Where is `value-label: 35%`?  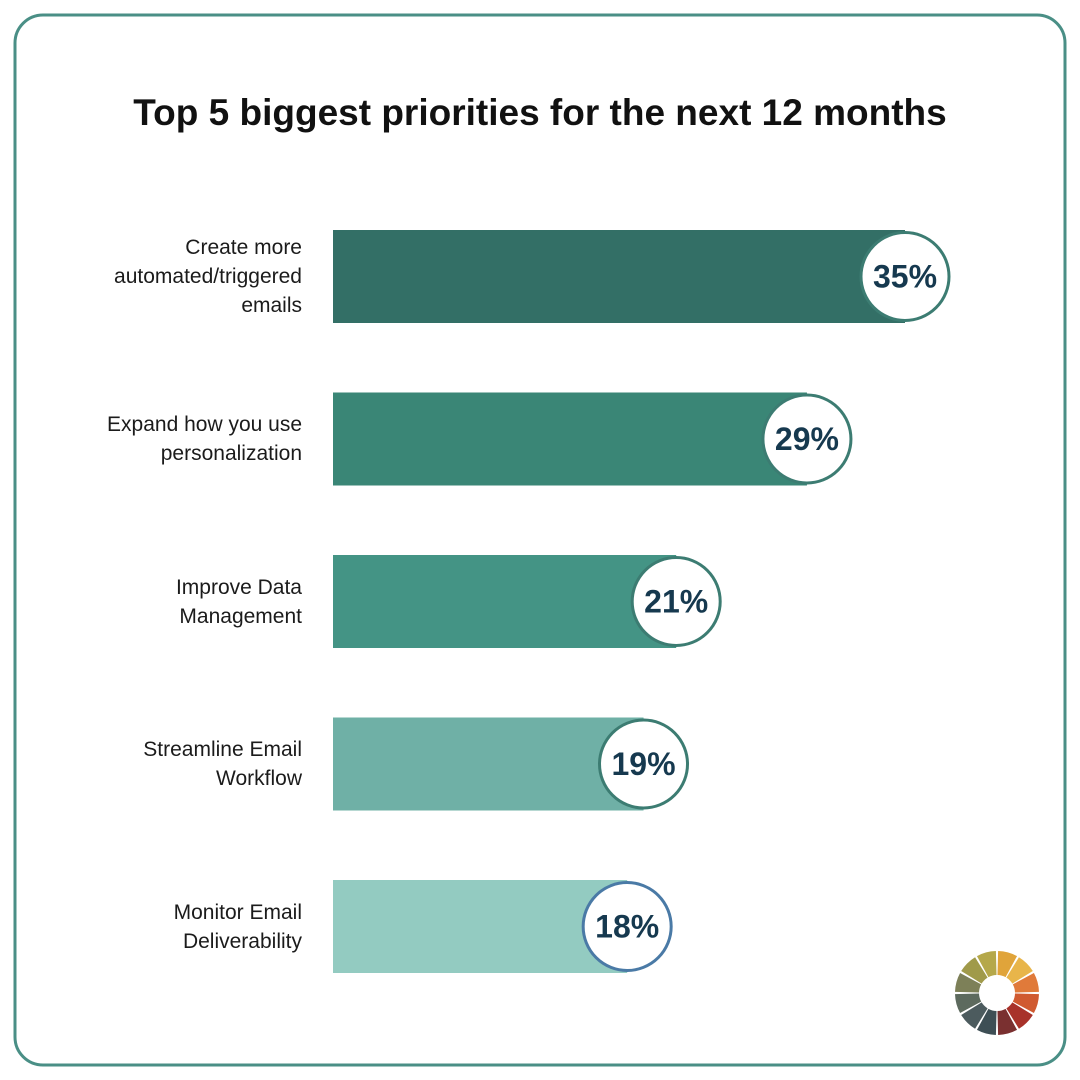 value-label: 35% is located at coordinates (905, 277).